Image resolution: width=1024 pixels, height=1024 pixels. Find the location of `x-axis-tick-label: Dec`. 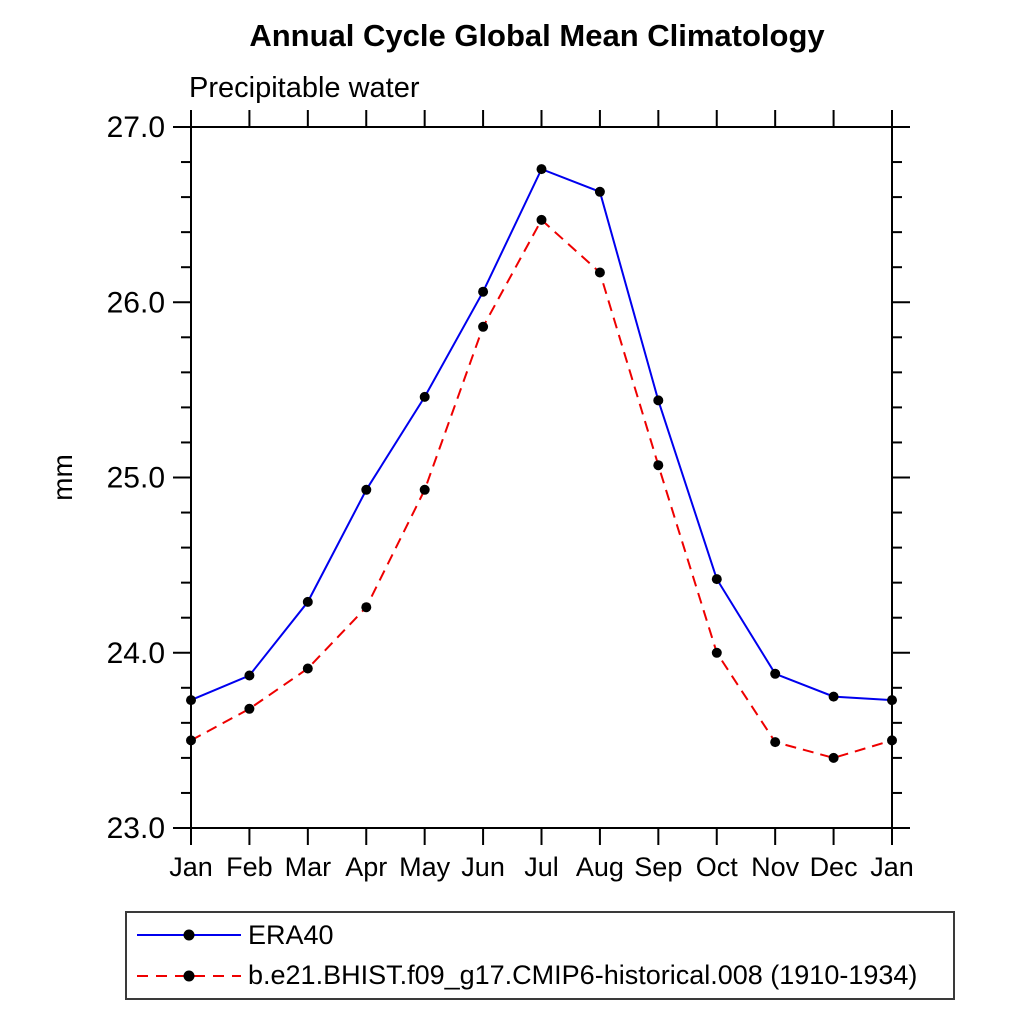

x-axis-tick-label: Dec is located at coordinates (834, 867).